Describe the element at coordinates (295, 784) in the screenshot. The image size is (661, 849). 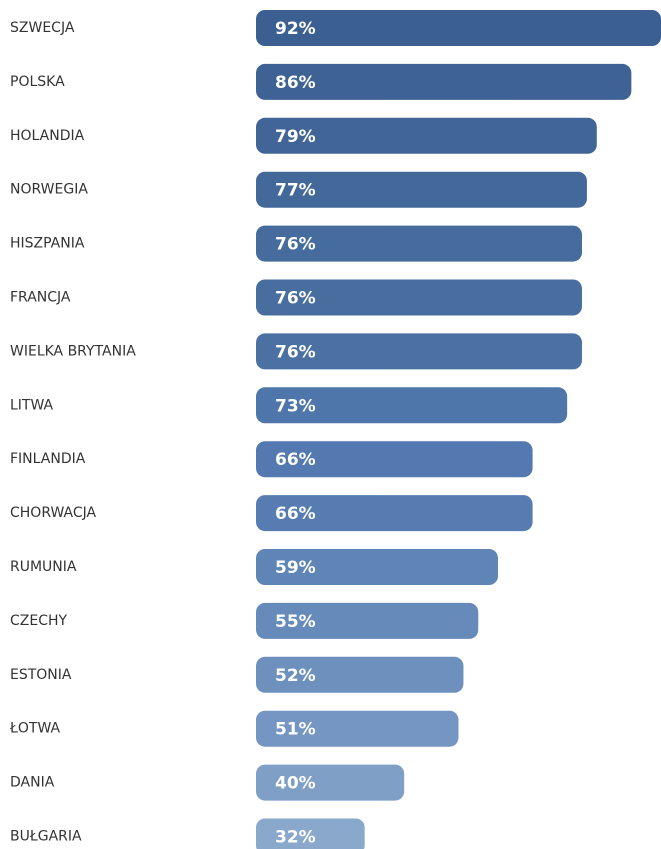
I see `value-label: 40%` at that location.